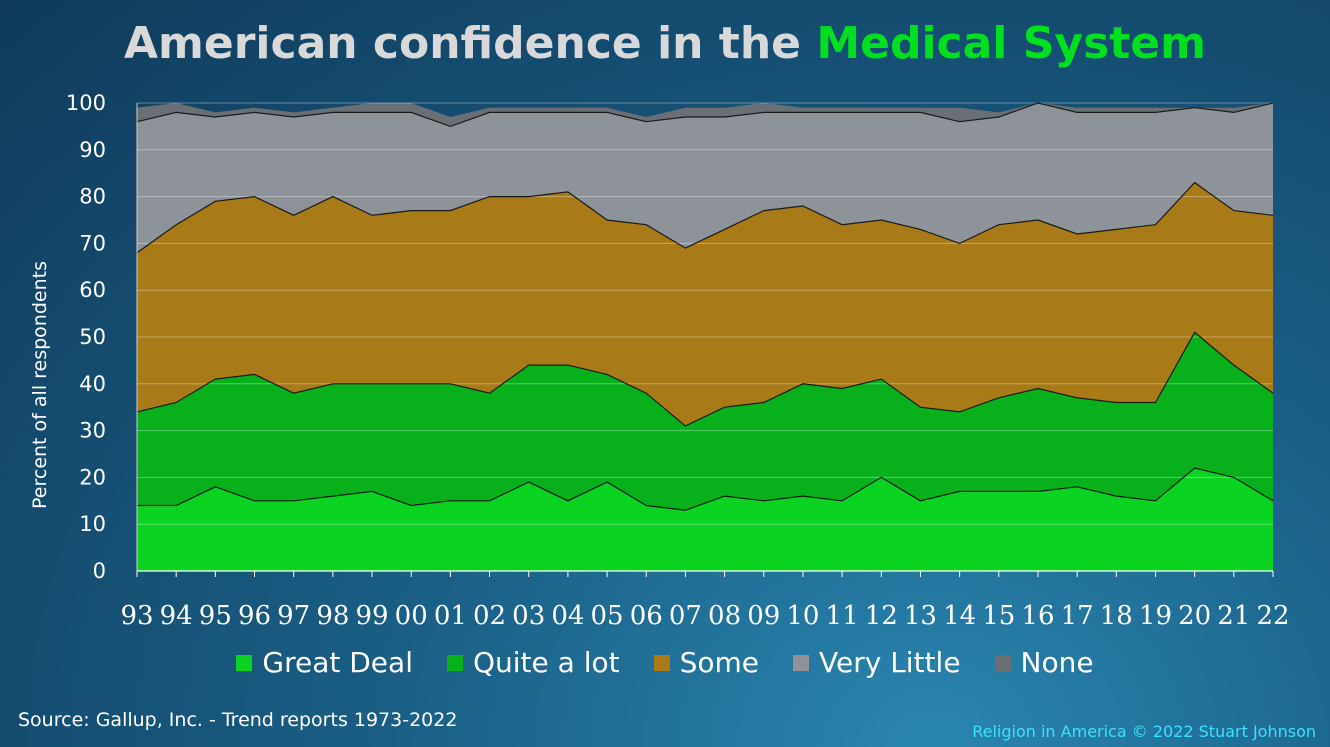 This screenshot has width=1330, height=747. Describe the element at coordinates (763, 616) in the screenshot. I see `x-tick-label-09: 09` at that location.